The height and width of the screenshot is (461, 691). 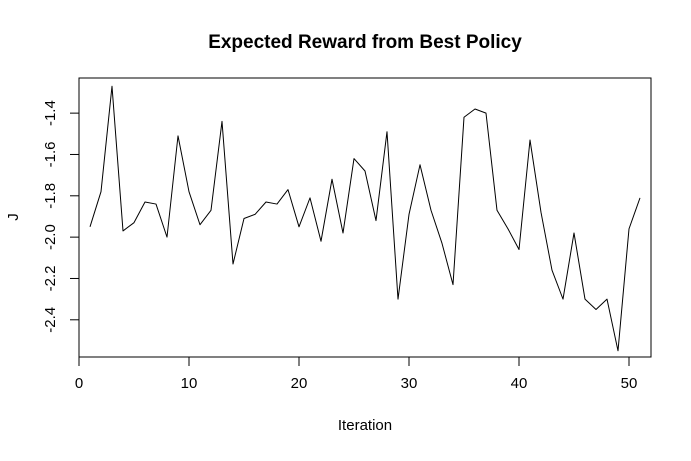 What do you see at coordinates (365, 42) in the screenshot?
I see `chart-title: Expected Reward from Best Policy` at bounding box center [365, 42].